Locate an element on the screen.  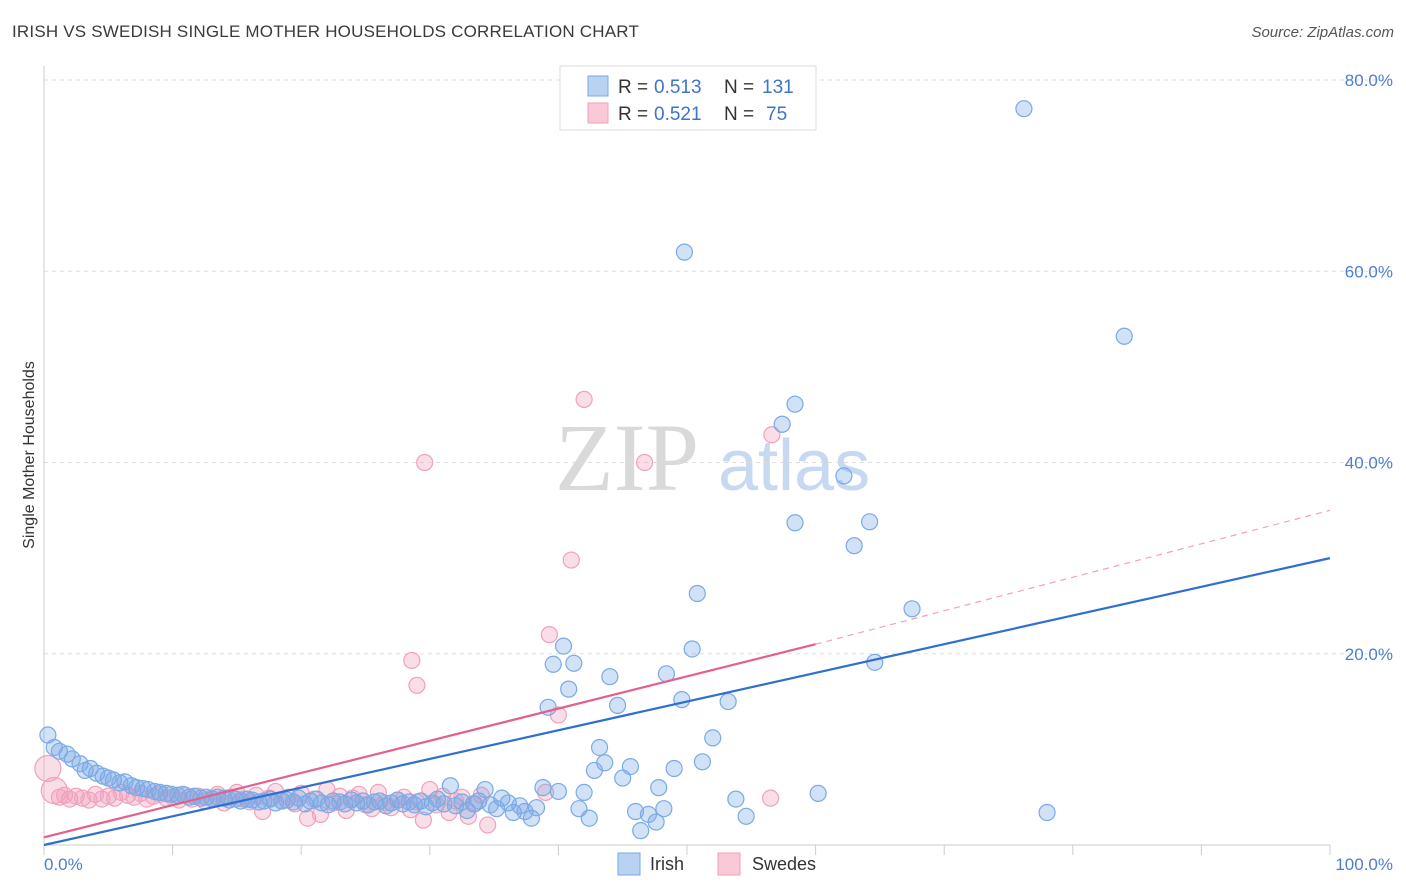
swedes-trend-extension is located at coordinates (1073, 577).